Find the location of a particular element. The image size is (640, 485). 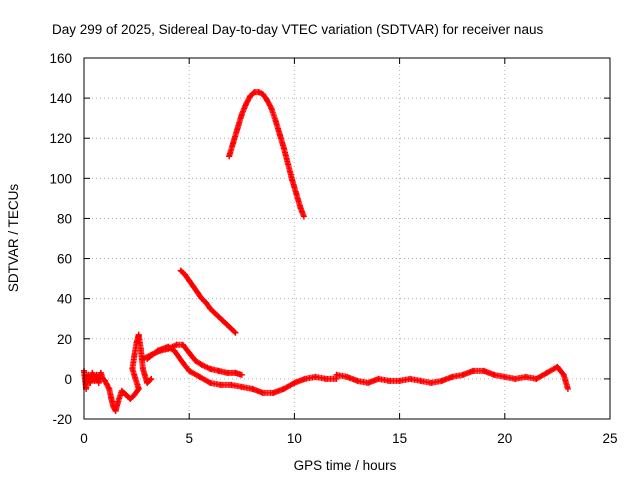

x-tick-label: 20 is located at coordinates (504, 438).